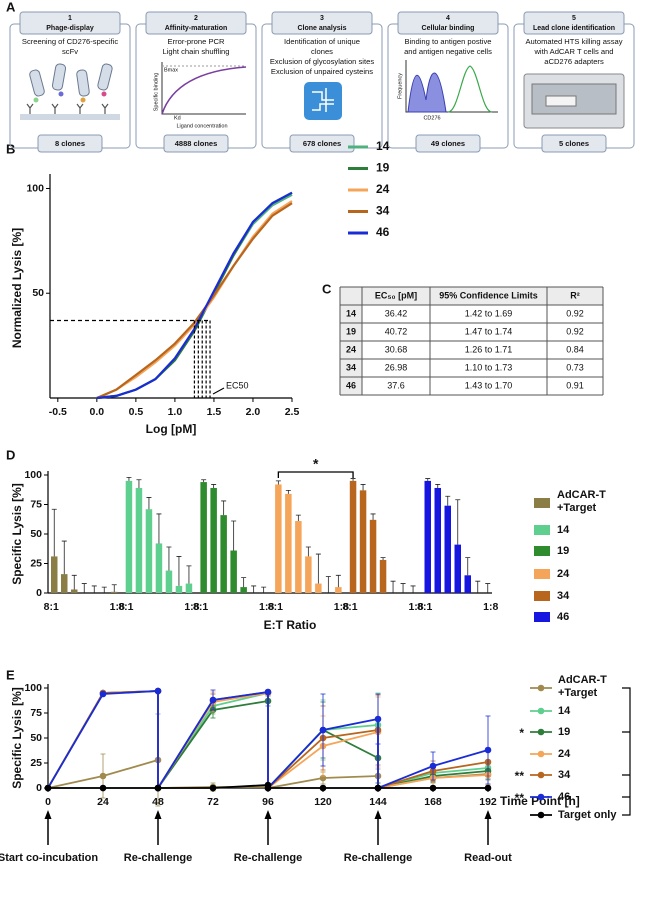  Describe the element at coordinates (103, 802) in the screenshot. I see `x-tick-label: 24` at that location.